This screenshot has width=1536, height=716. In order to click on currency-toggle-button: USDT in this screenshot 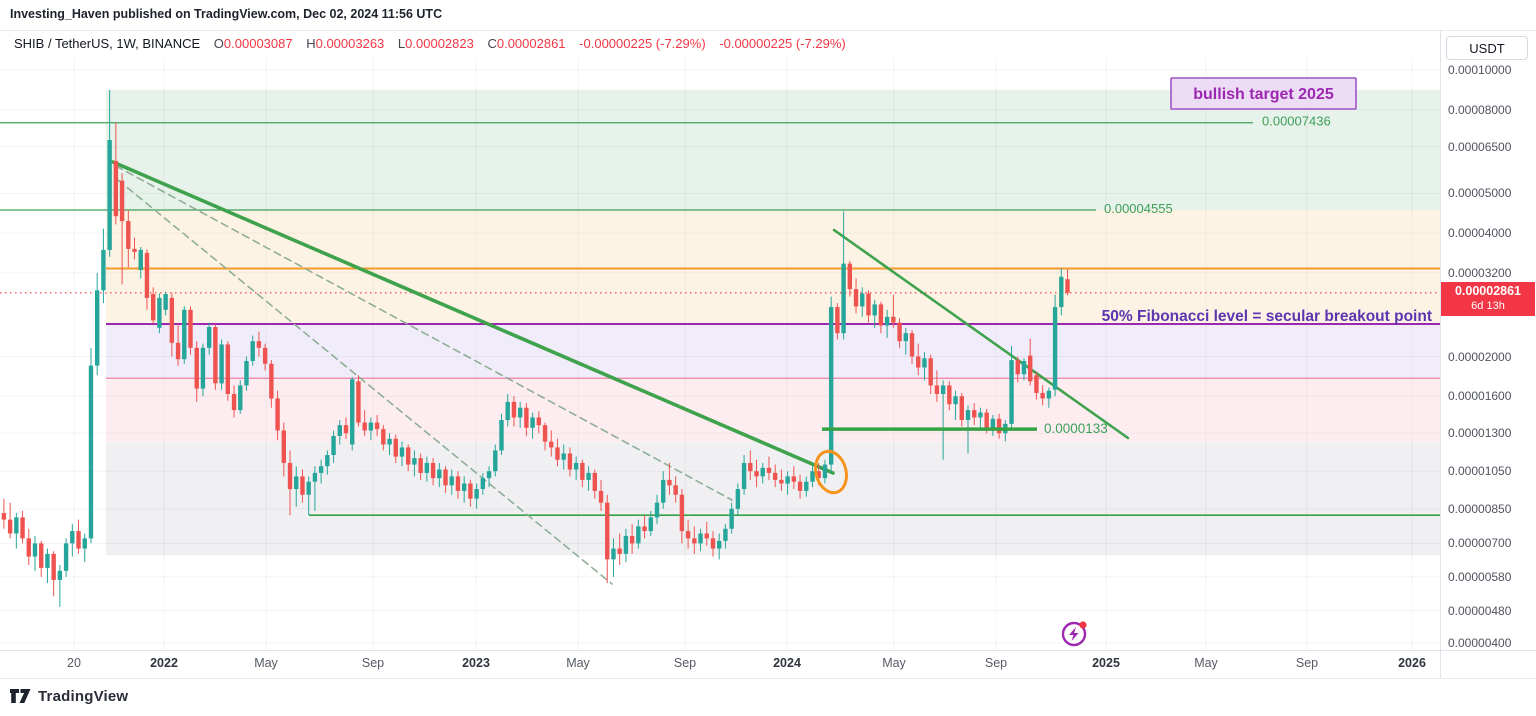, I will do `click(1487, 48)`.